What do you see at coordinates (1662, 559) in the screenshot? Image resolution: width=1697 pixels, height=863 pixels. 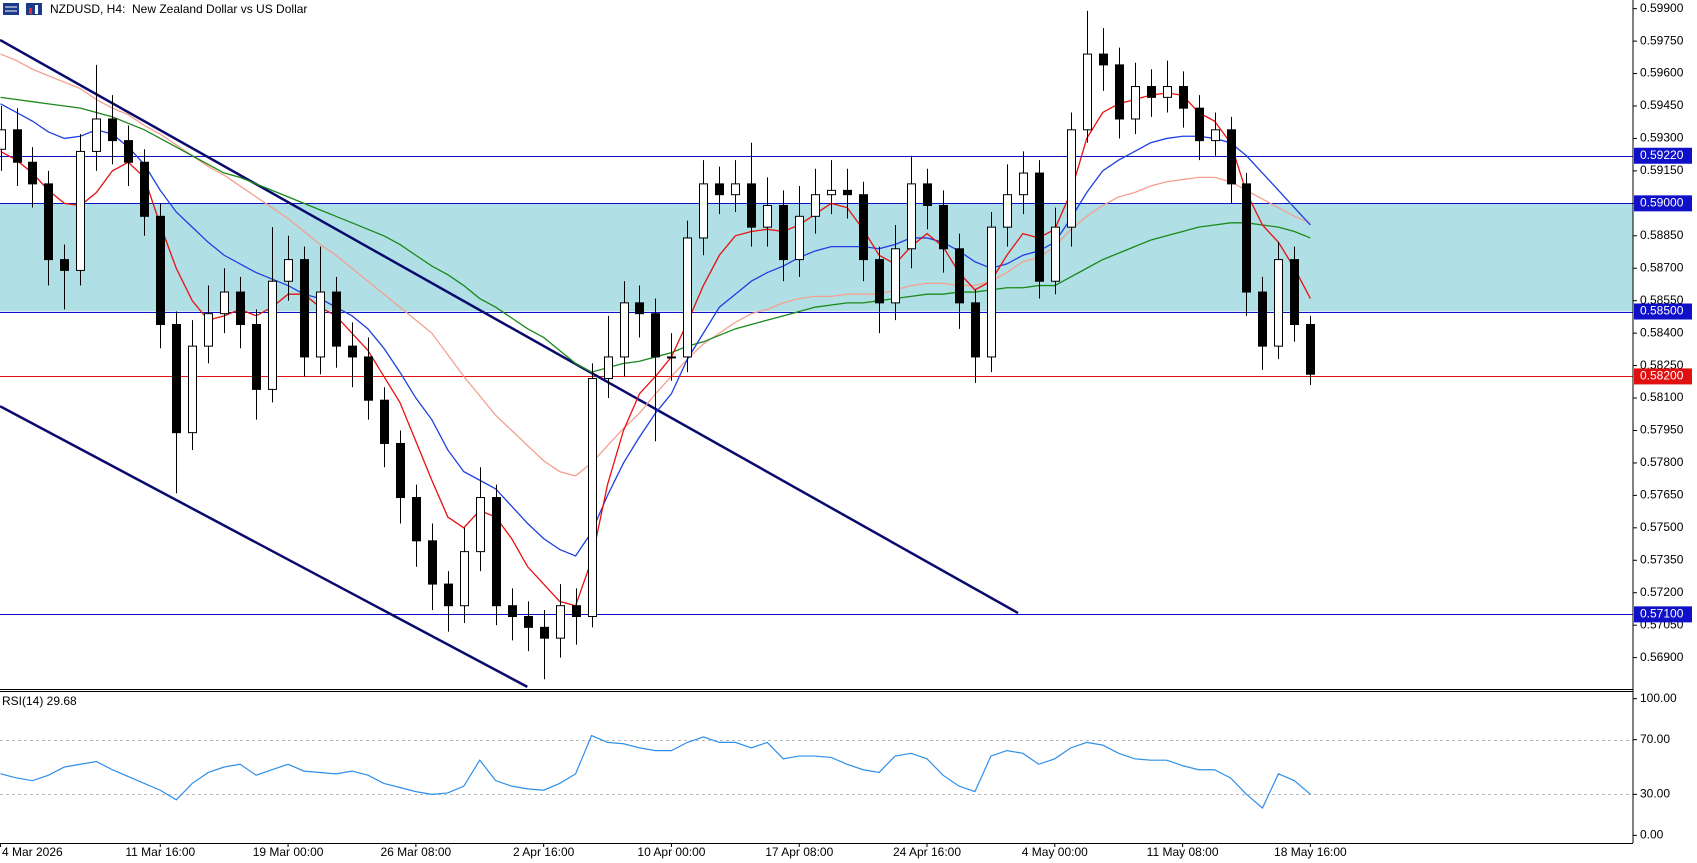 I see `y-tick-label: 0.57350` at bounding box center [1662, 559].